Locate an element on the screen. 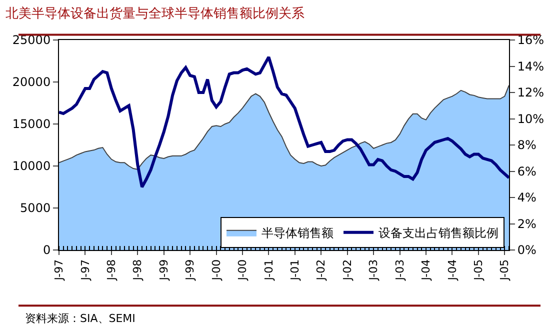  y-tick-label: 5000 is located at coordinates (35, 208).